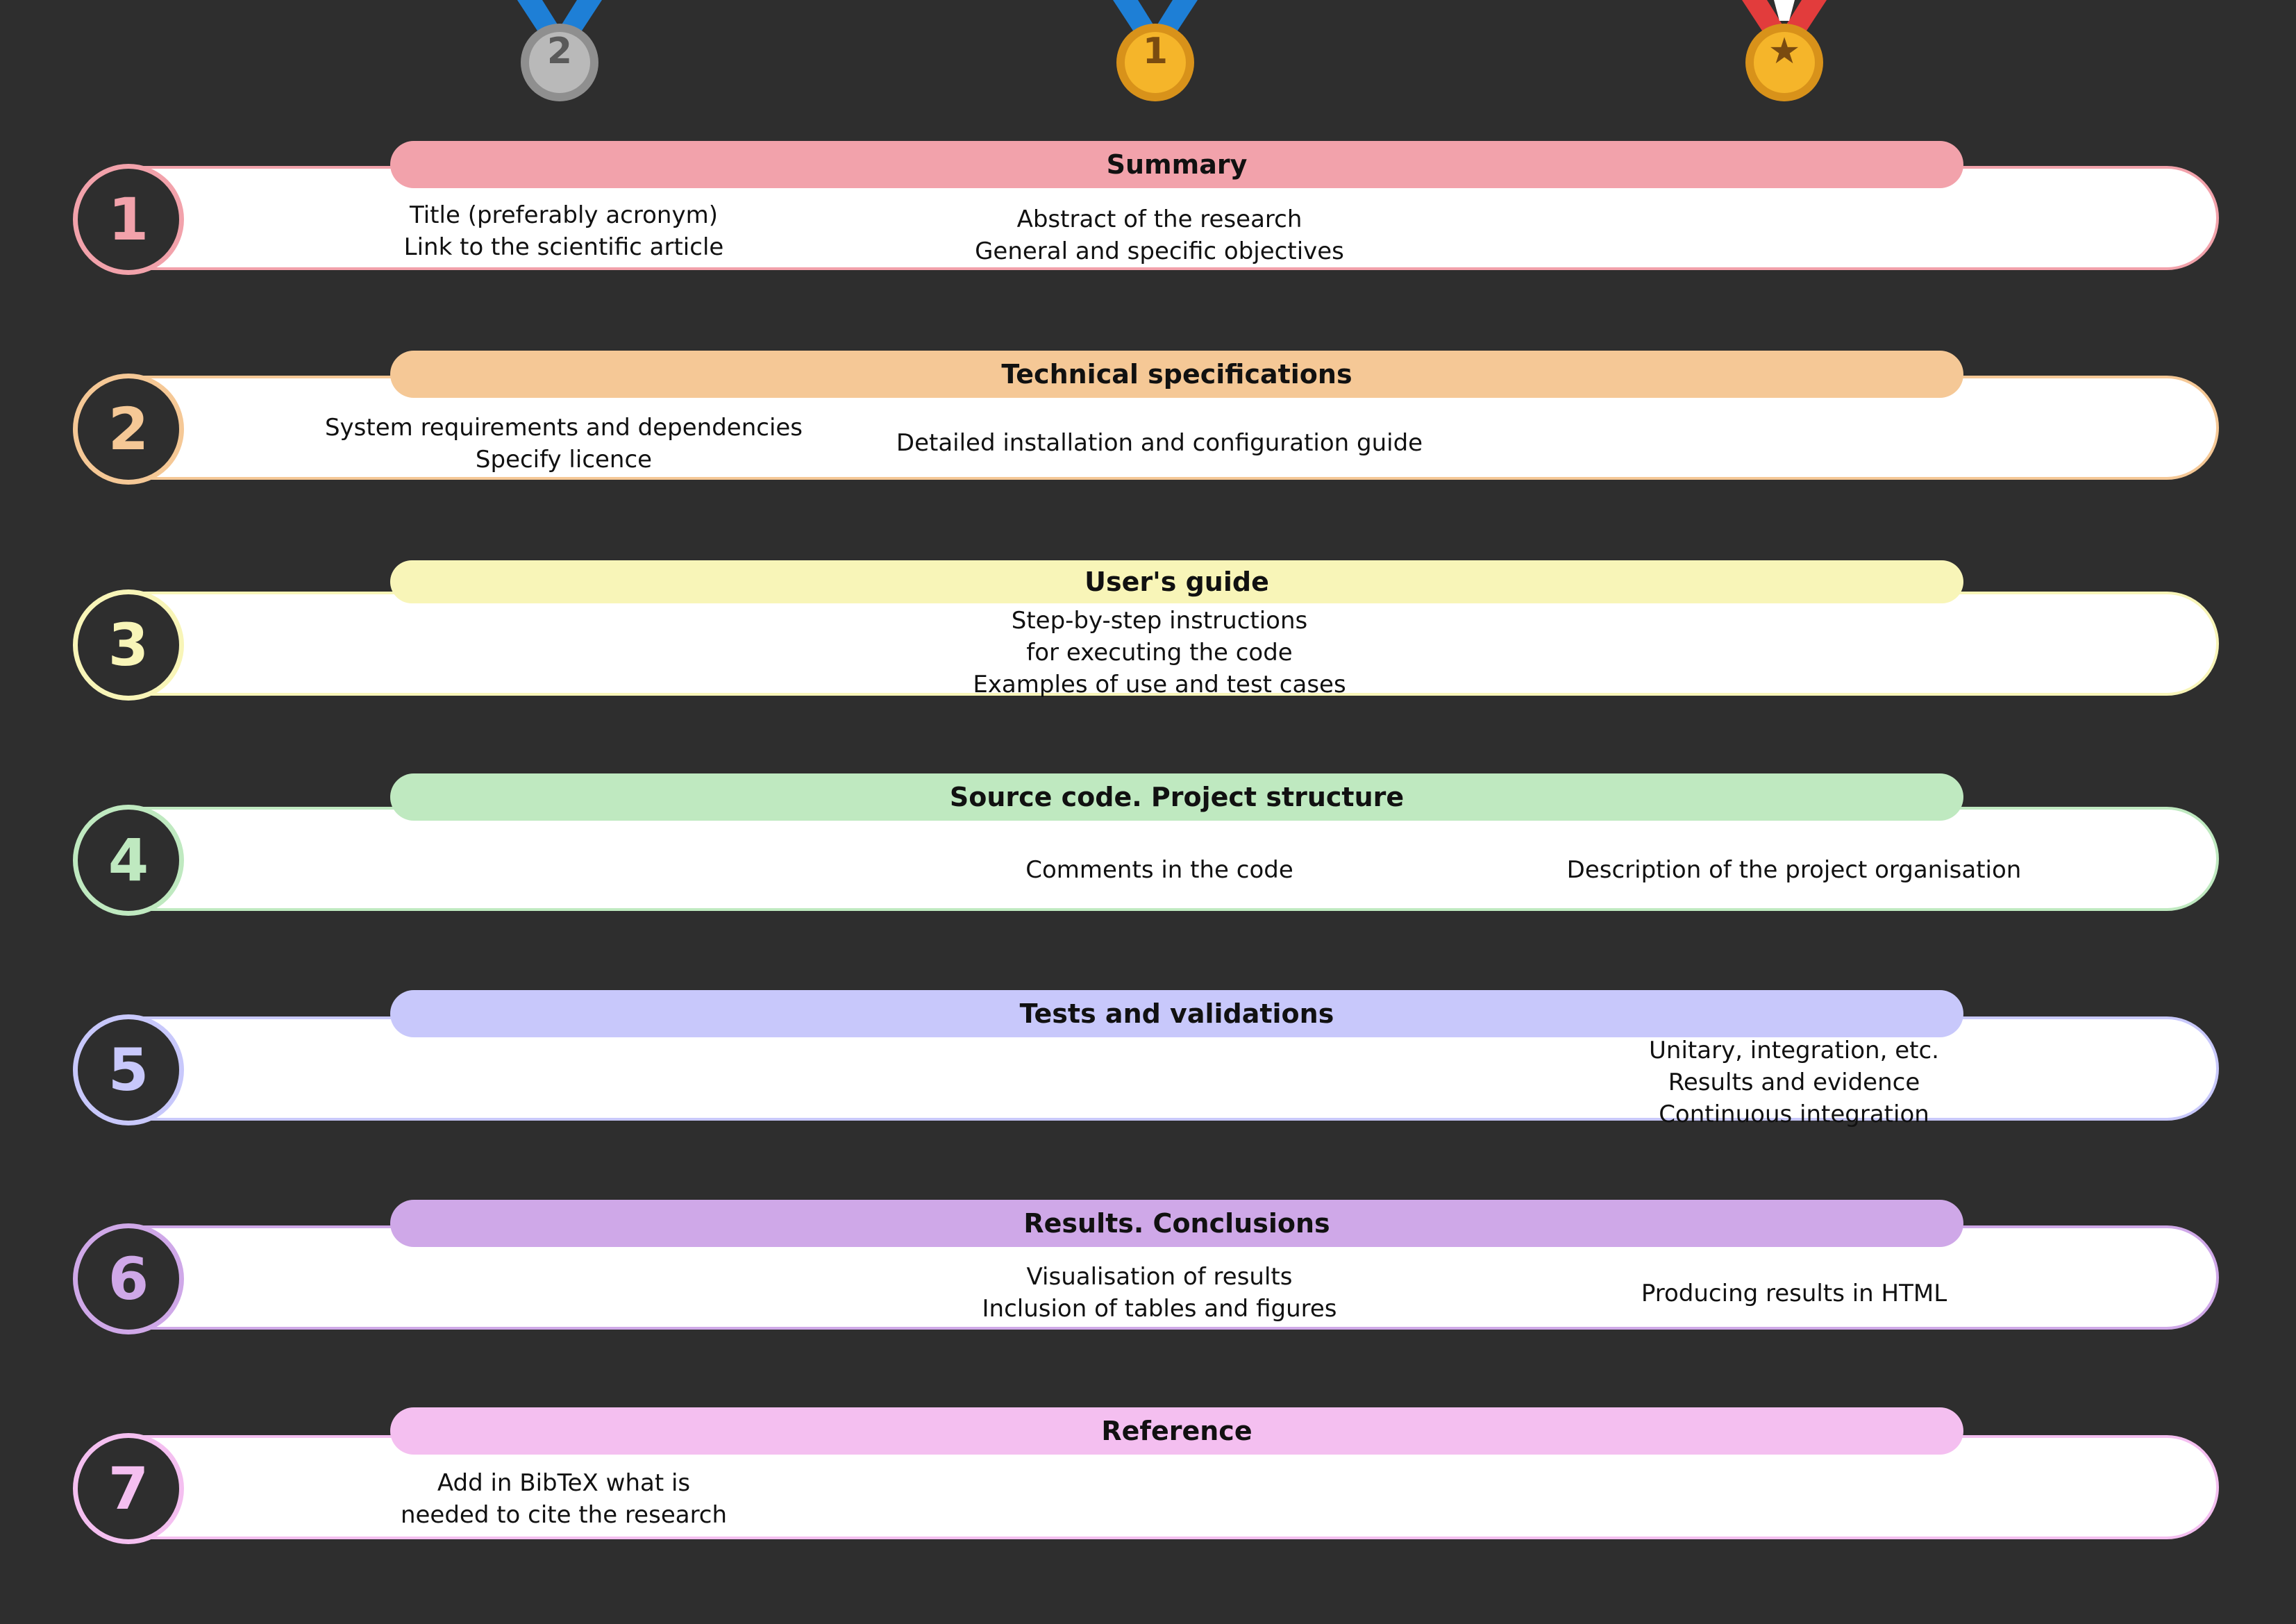 Image resolution: width=2296 pixels, height=1624 pixels. Describe the element at coordinates (128, 861) in the screenshot. I see `section-number: 4` at that location.